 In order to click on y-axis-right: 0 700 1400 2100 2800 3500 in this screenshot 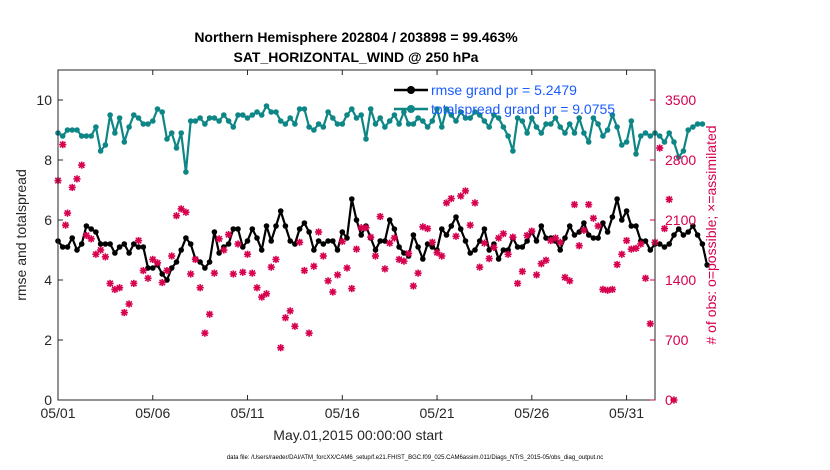, I will do `click(673, 250)`.